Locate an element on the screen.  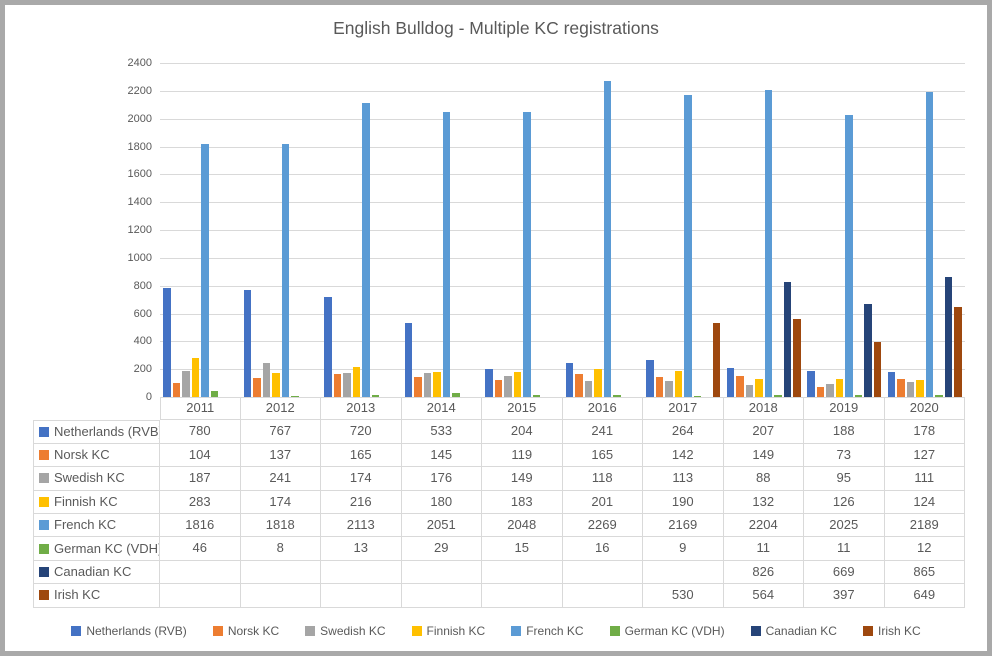
value-cell: 188 is located at coordinates (844, 432).